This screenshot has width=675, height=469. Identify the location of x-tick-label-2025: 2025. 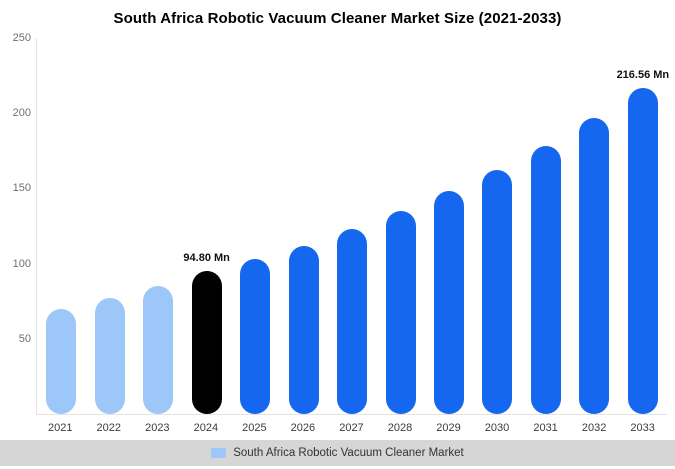
(254, 428).